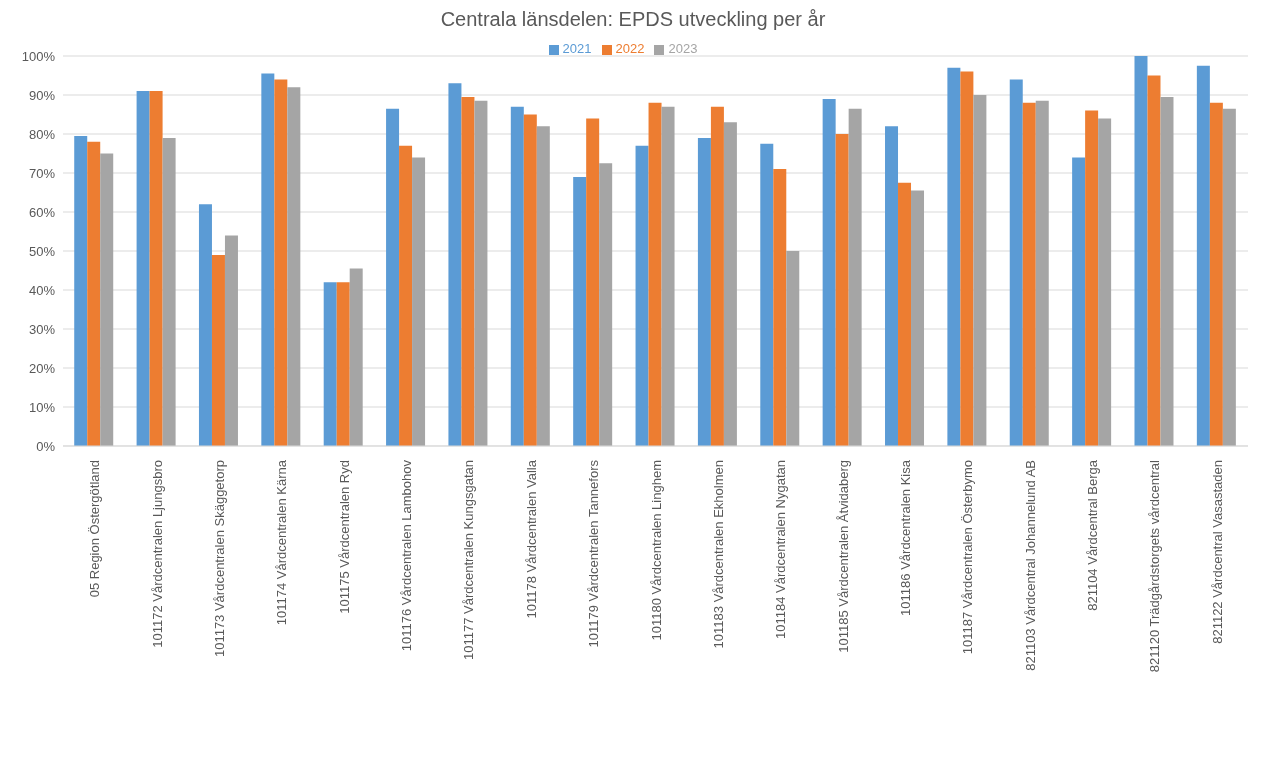  I want to click on x-tick-label: 101173 Vårdcentralen Skäggetorp, so click(219, 559).